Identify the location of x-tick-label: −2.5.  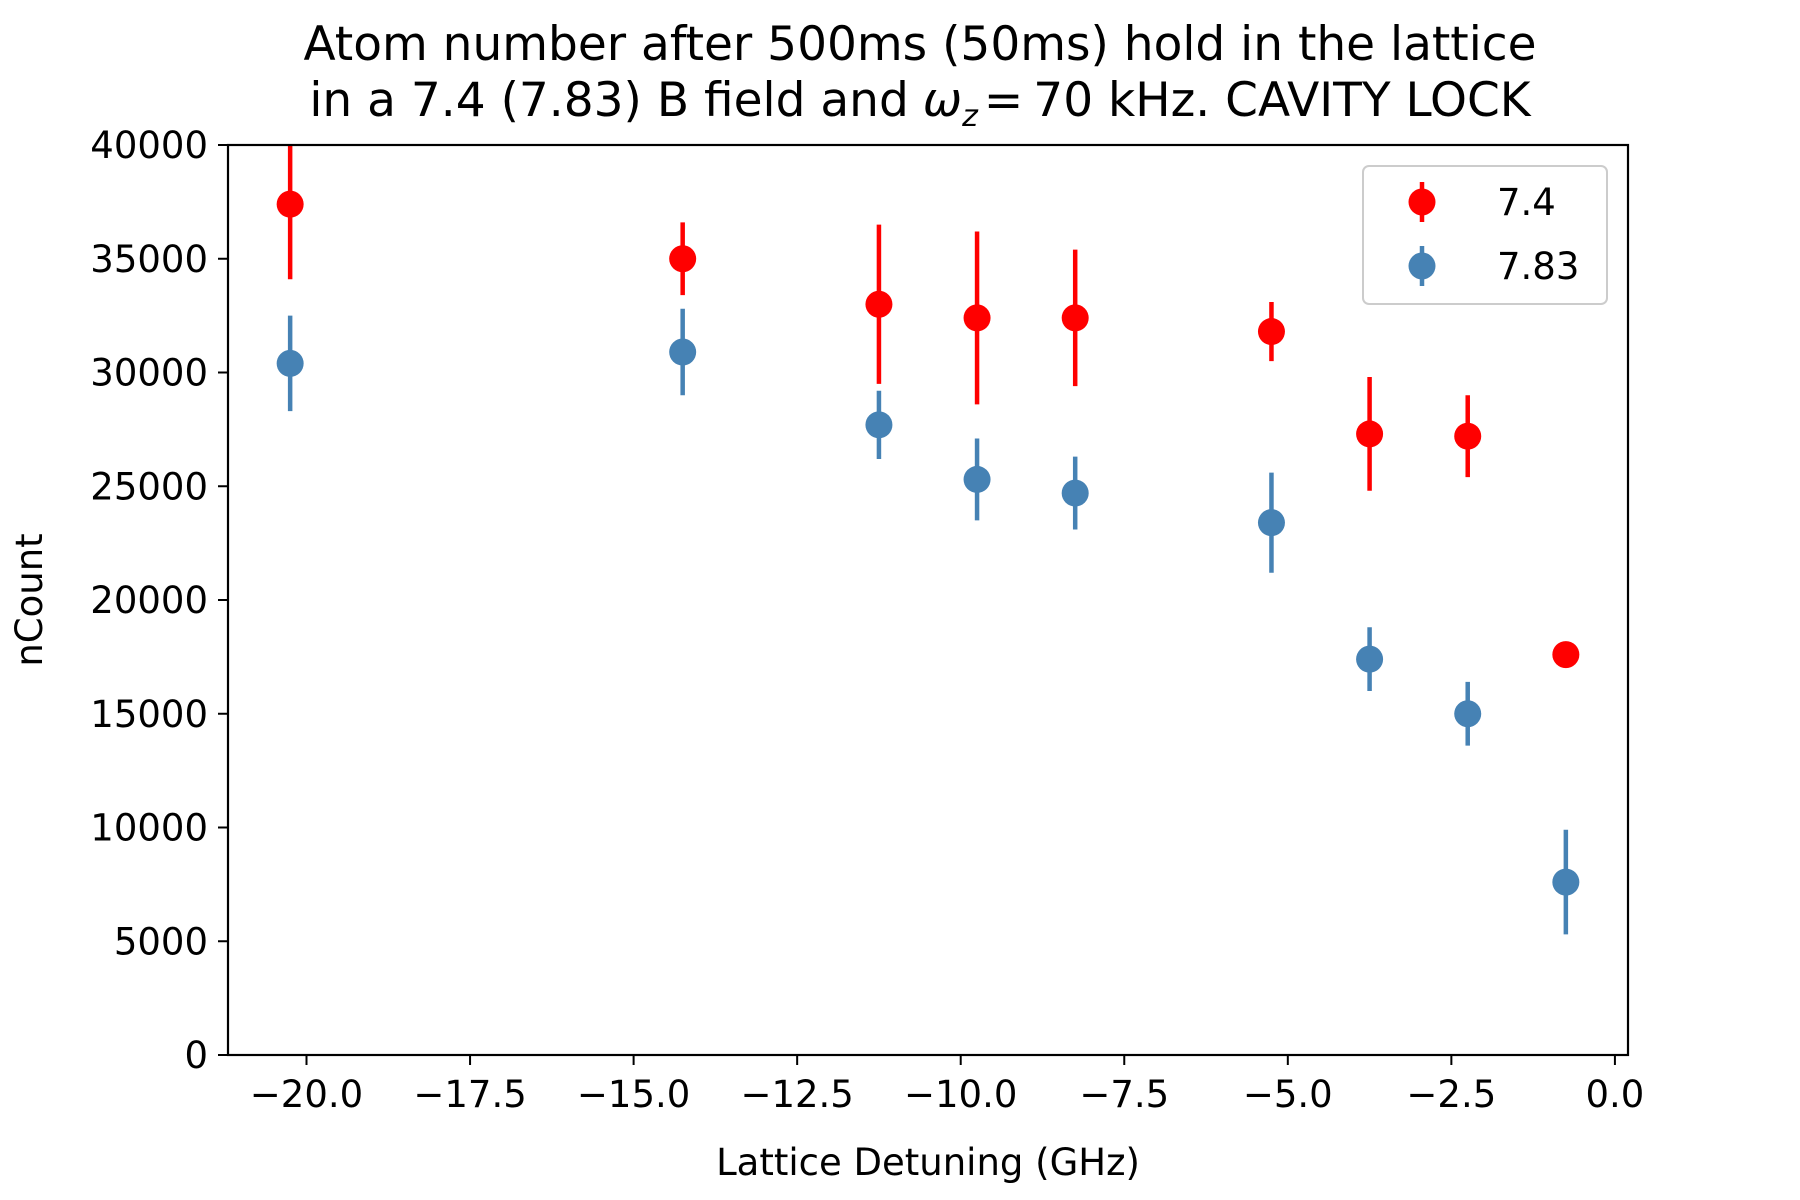
(1451, 1094).